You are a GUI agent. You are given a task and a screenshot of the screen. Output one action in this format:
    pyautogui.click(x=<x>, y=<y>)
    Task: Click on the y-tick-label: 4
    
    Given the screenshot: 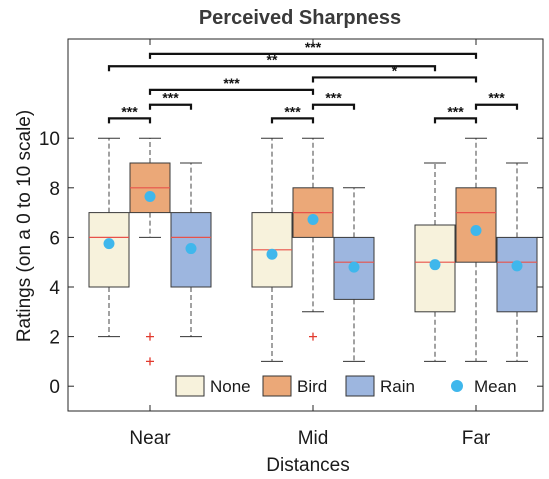 What is the action you would take?
    pyautogui.click(x=54, y=288)
    